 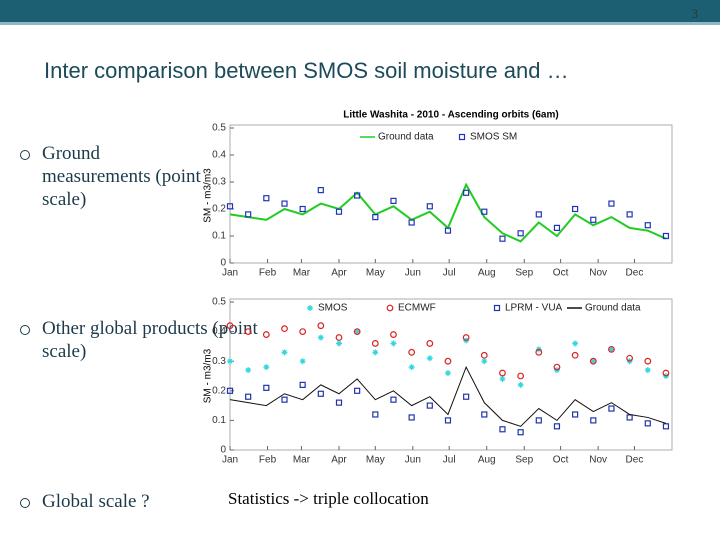 I want to click on y-tick-label: 0.3, so click(x=219, y=361).